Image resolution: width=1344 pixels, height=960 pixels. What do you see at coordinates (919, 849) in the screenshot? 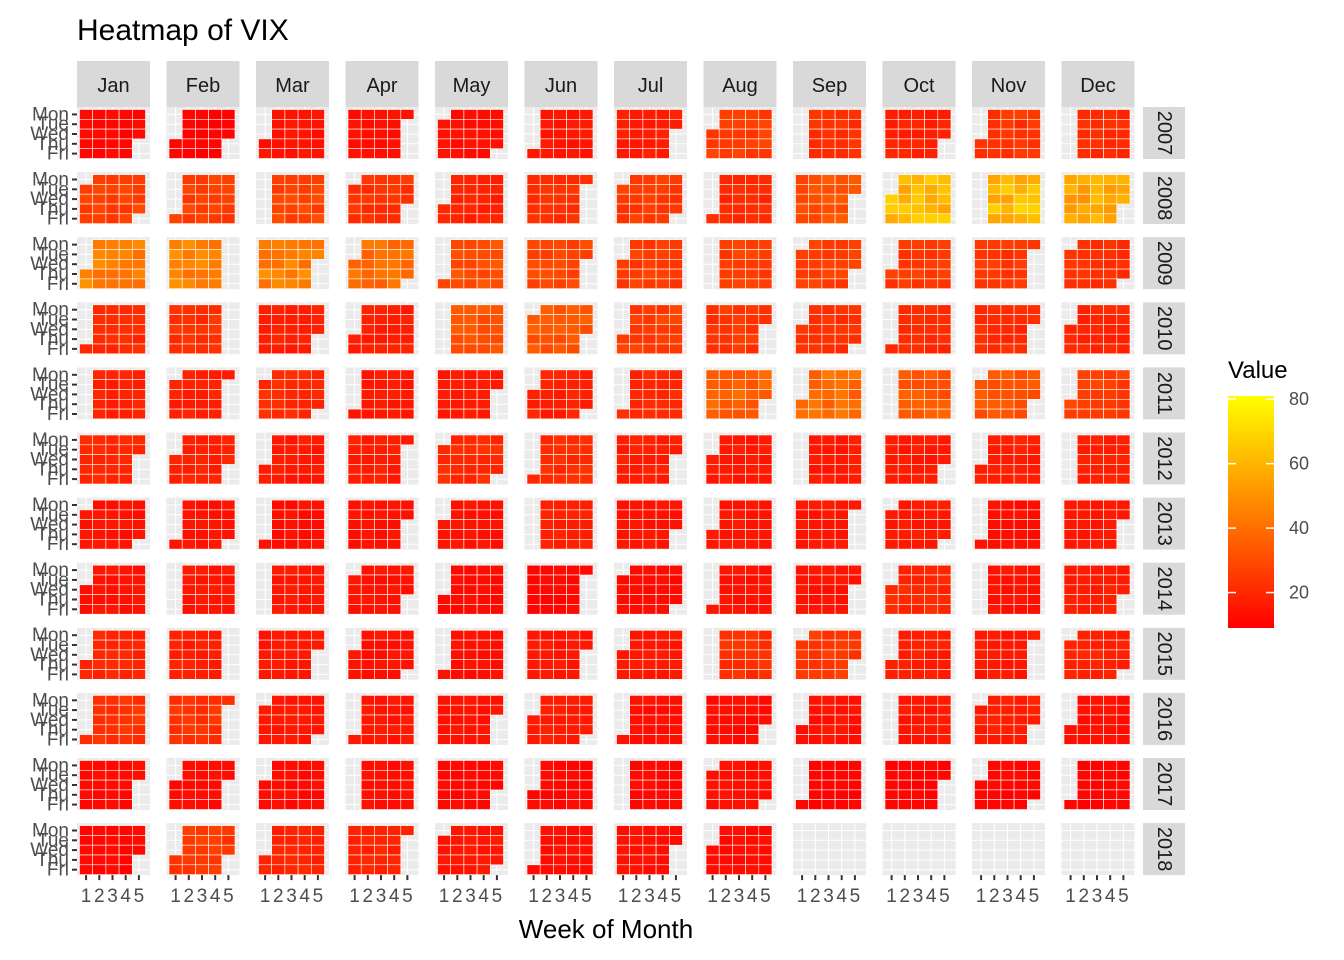
I see `panel-background` at bounding box center [919, 849].